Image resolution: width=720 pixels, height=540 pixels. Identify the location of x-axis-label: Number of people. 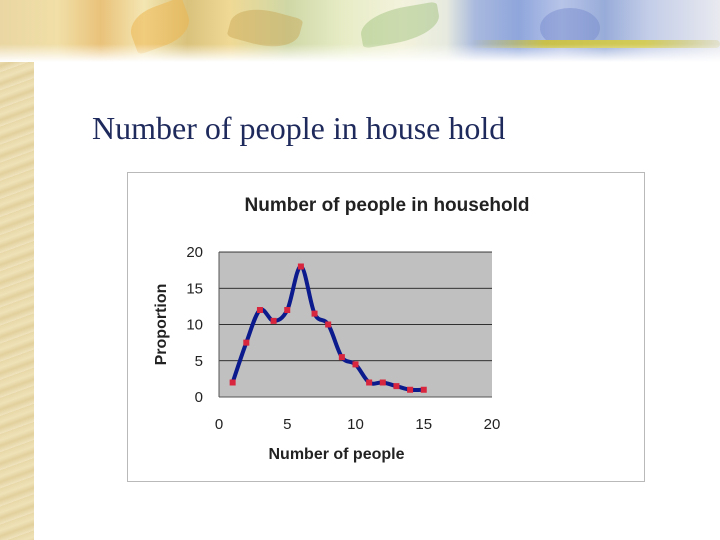
(336, 454).